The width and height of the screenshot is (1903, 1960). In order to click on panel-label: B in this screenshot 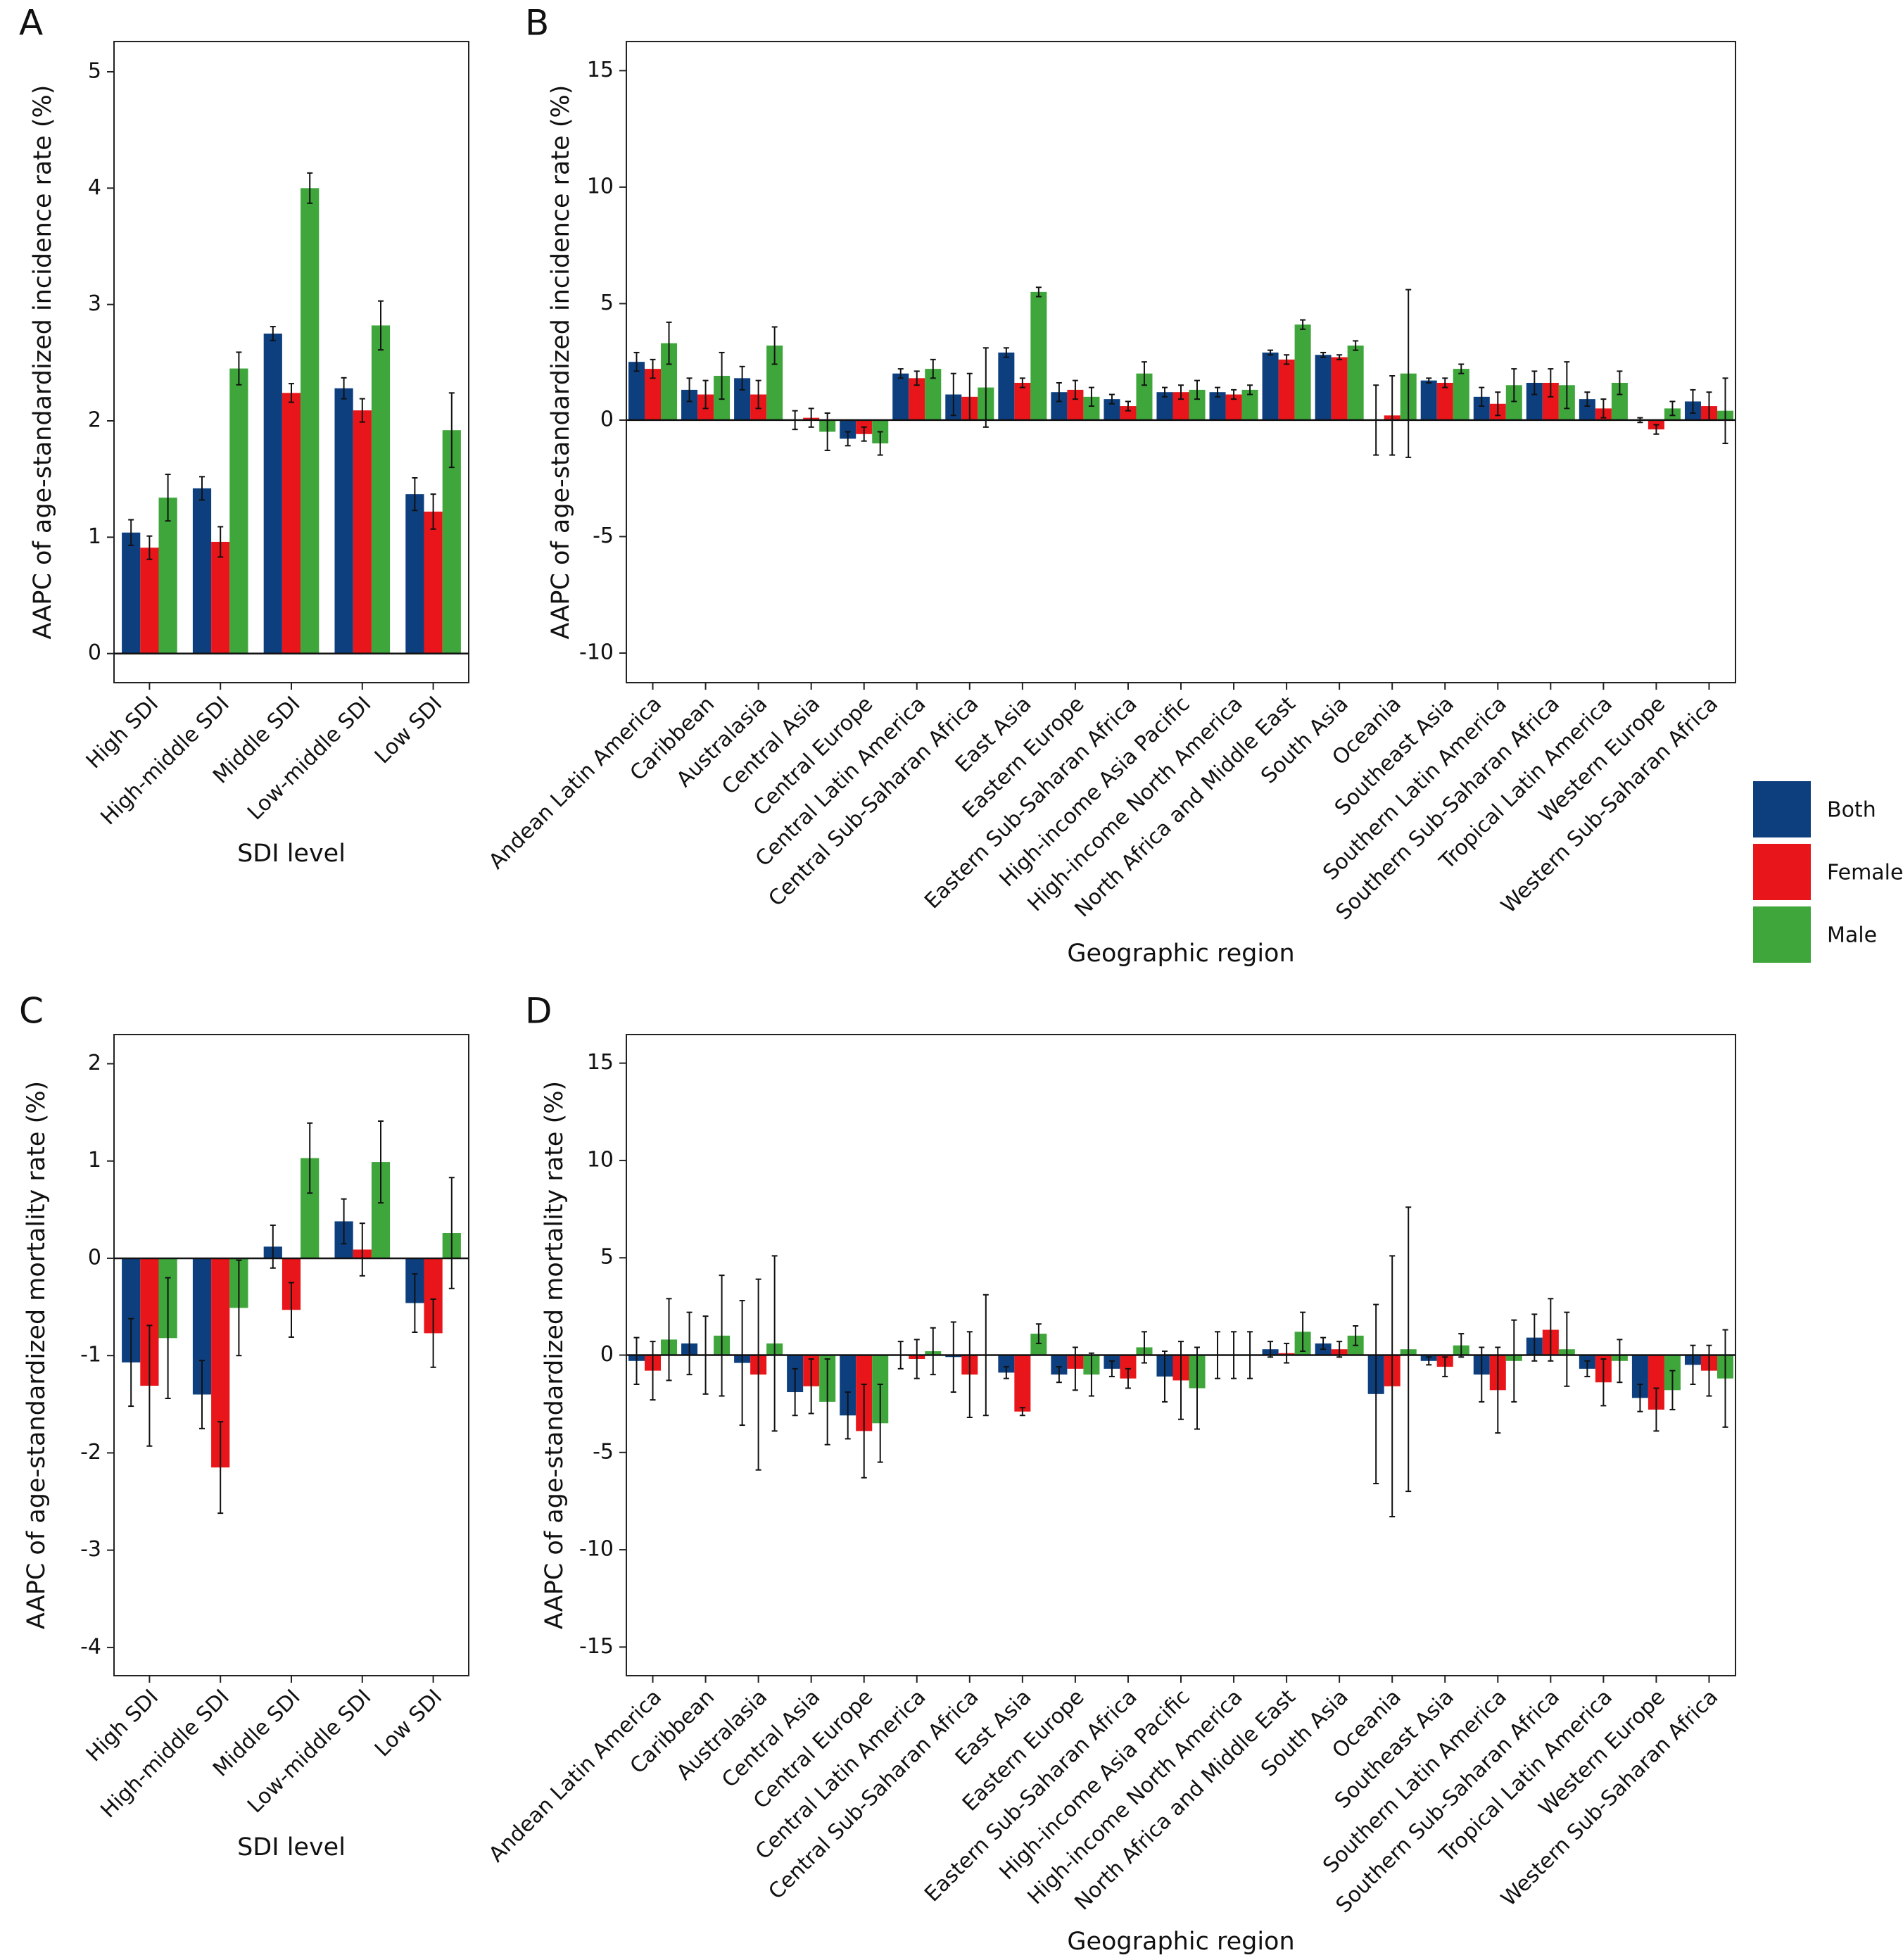, I will do `click(537, 24)`.